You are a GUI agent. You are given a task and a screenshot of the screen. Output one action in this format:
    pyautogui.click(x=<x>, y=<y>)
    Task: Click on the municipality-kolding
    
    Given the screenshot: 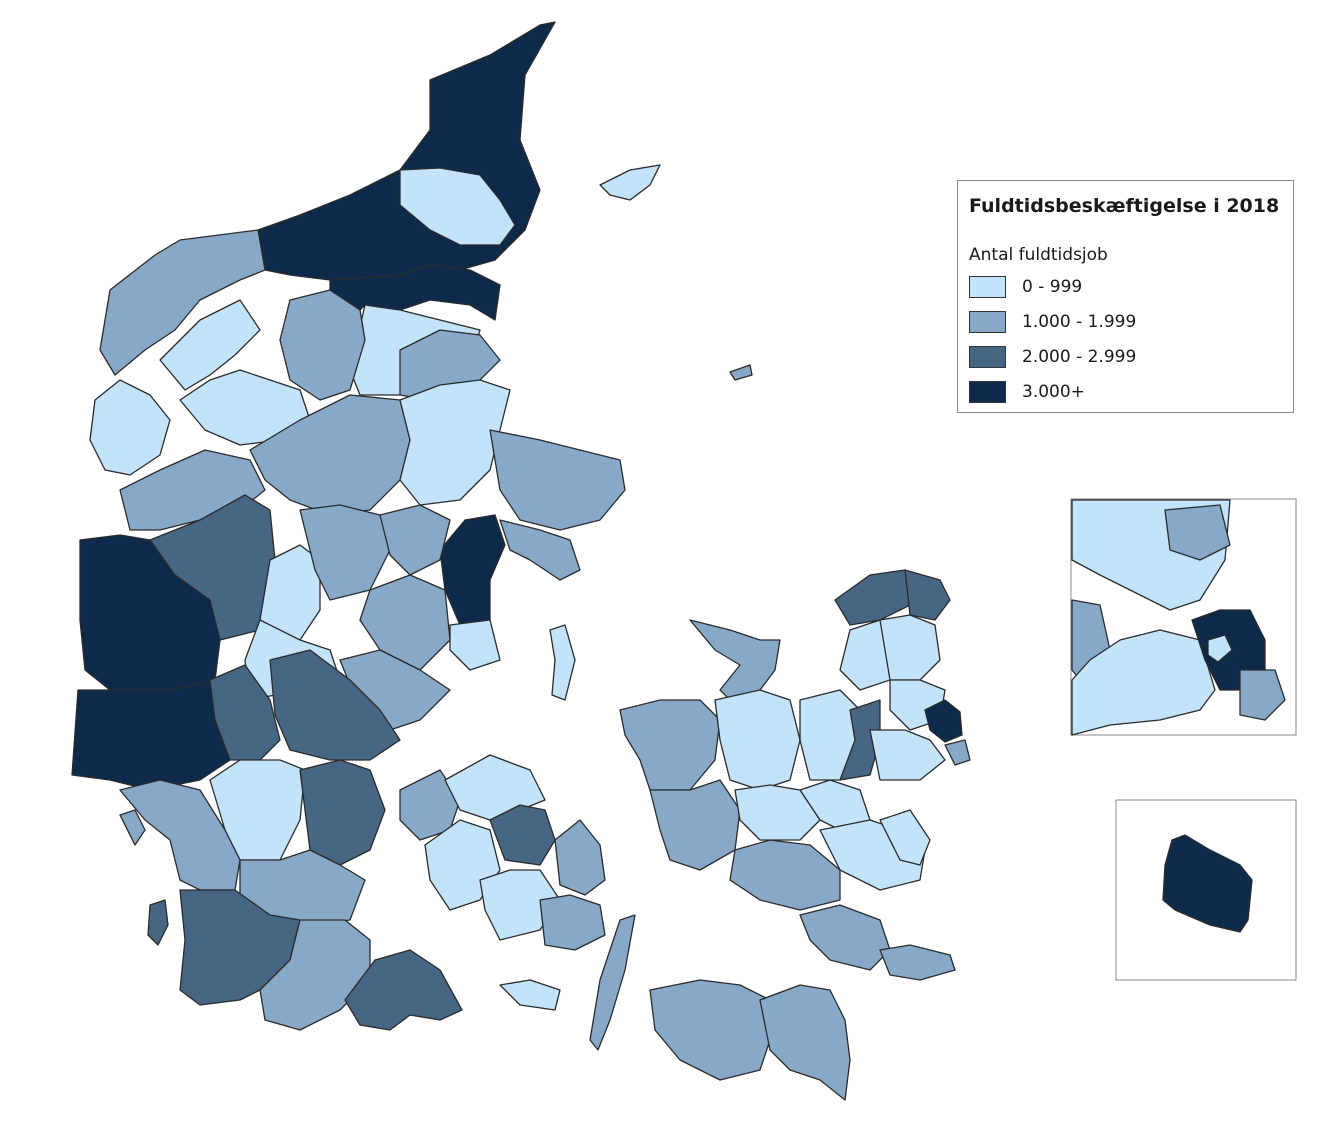 What is the action you would take?
    pyautogui.click(x=342, y=812)
    